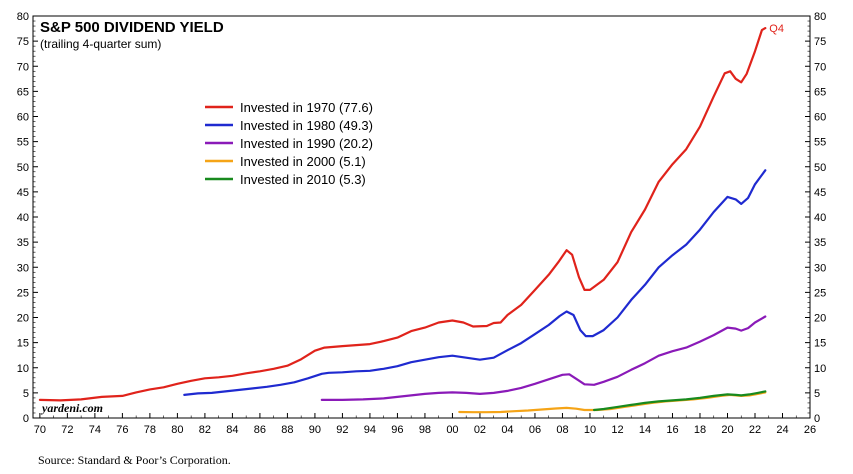  What do you see at coordinates (100, 44) in the screenshot?
I see `chart-subtitle: (trailing 4-quarter sum)` at bounding box center [100, 44].